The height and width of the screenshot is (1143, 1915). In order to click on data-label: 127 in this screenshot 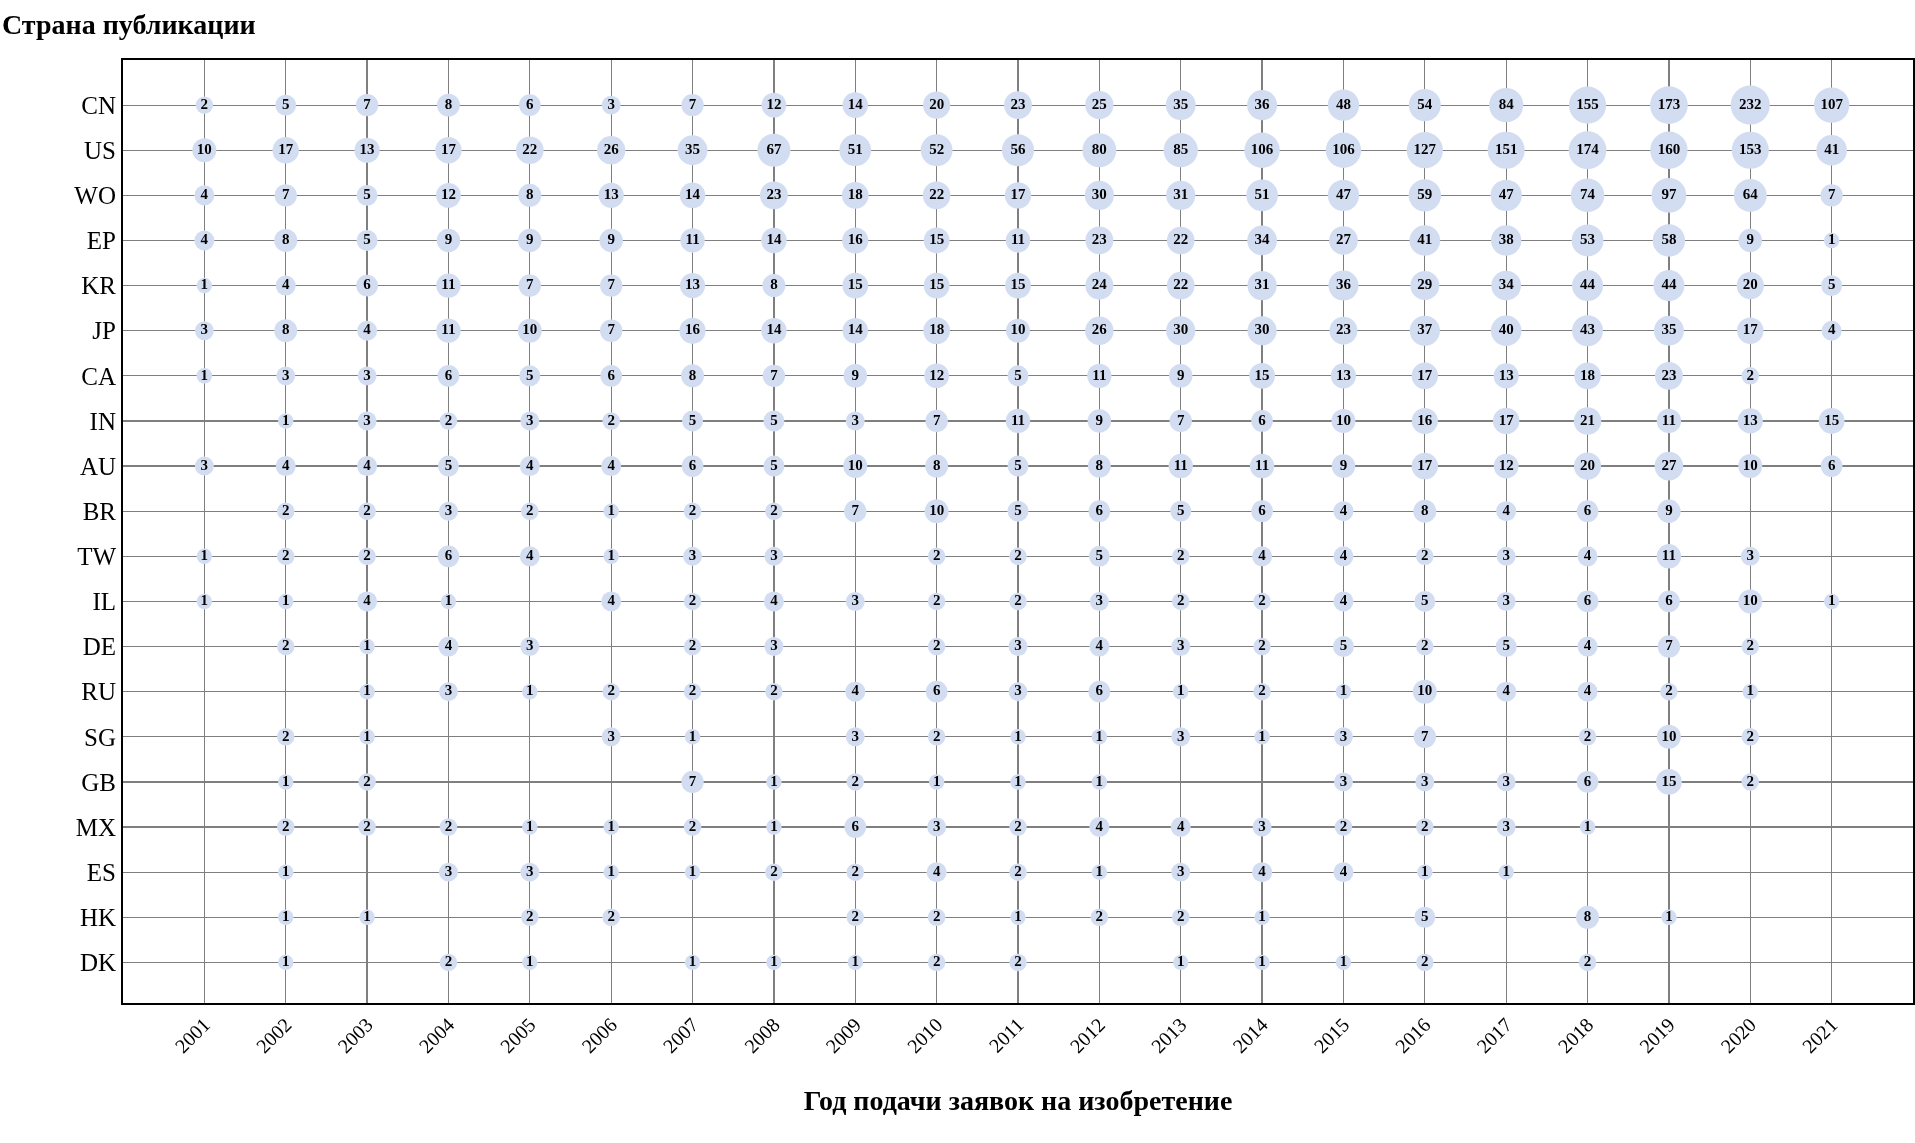, I will do `click(1425, 148)`.